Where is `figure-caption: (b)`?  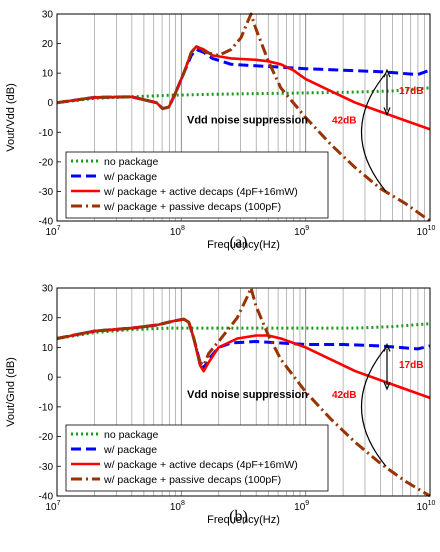
figure-caption: (b) is located at coordinates (238, 516).